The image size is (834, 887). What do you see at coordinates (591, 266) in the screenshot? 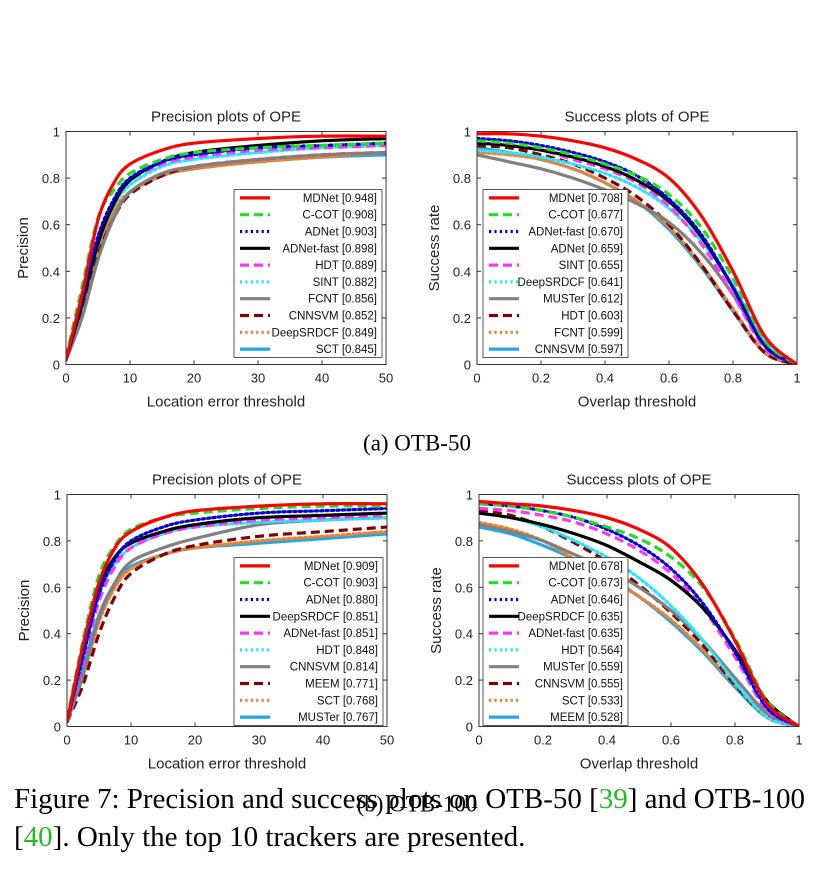
I see `legend-entry: SINT [0.655]` at bounding box center [591, 266].